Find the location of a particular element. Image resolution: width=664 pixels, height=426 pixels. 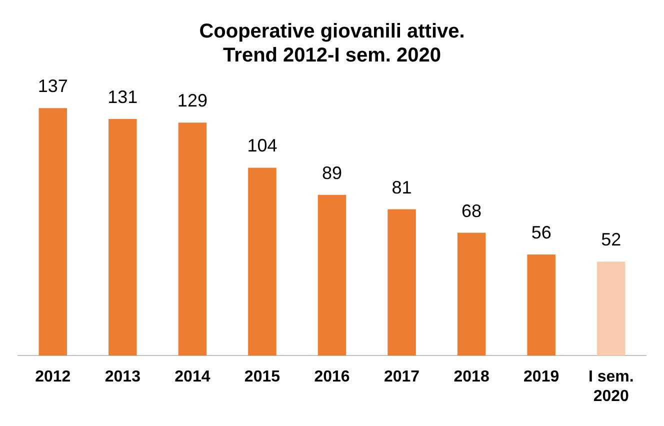

data-label: 104 is located at coordinates (262, 146).